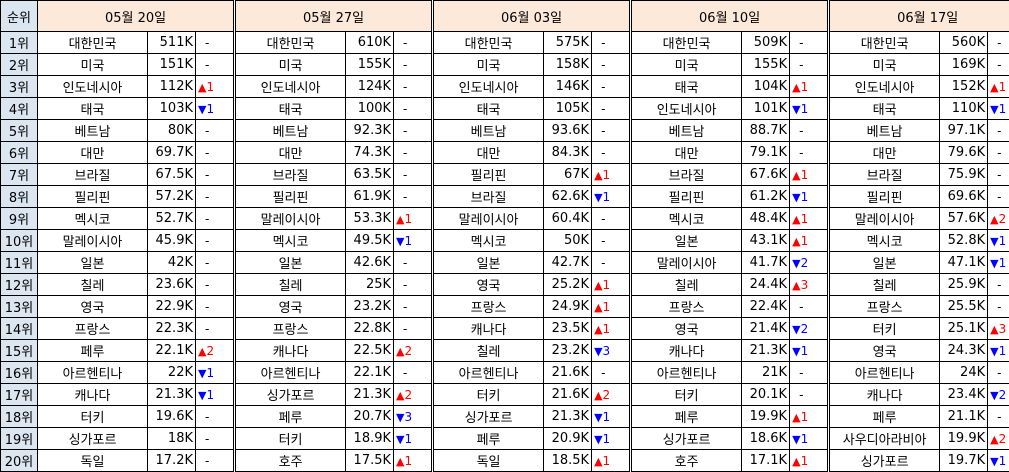  What do you see at coordinates (568, 307) in the screenshot?
I see `views-cell: 24.9K` at bounding box center [568, 307].